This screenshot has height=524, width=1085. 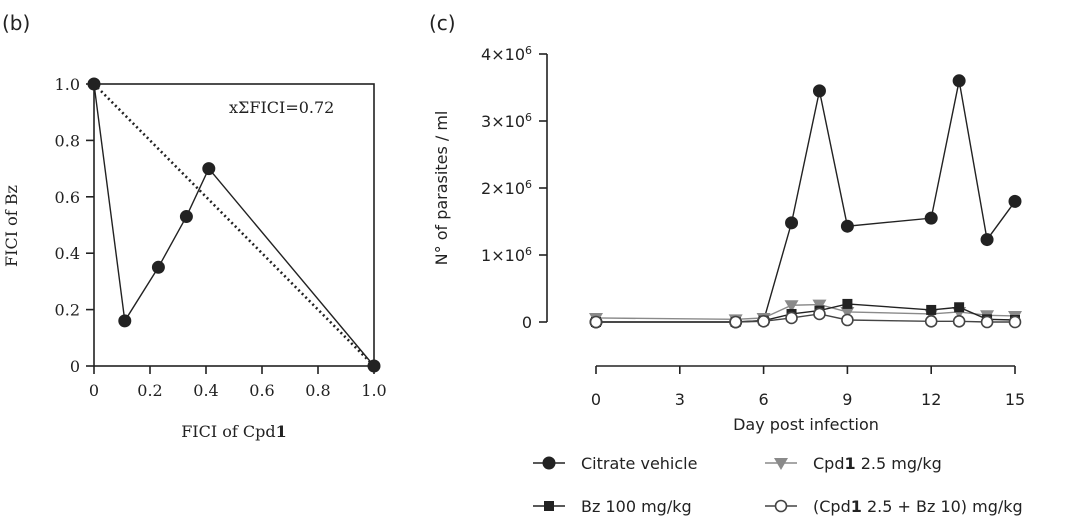 I want to click on legend-label: (Cpd1 2.5 + Bz 10) mg/kg, so click(x=918, y=506).